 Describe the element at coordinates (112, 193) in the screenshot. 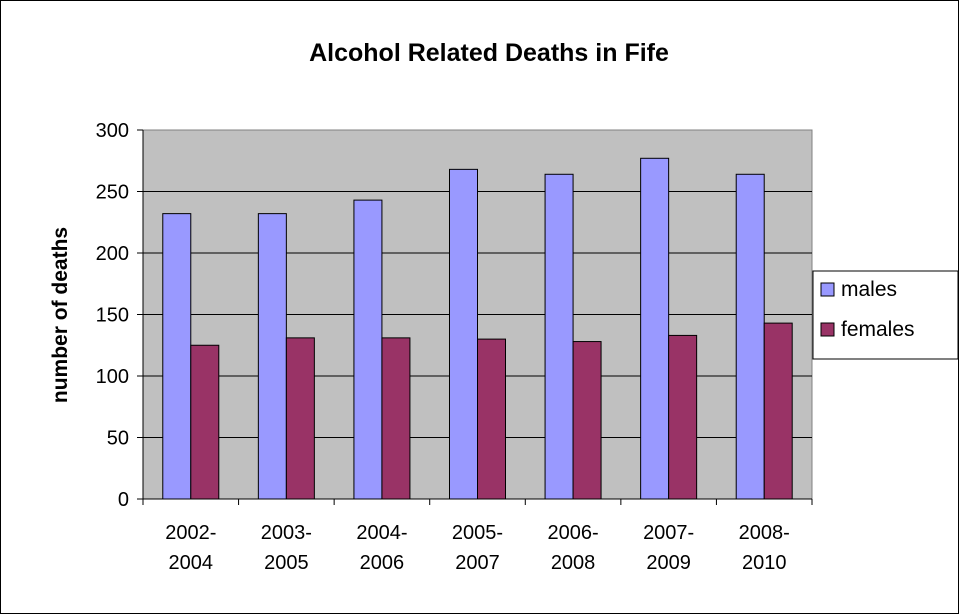

I see `y-tick-label: 250` at that location.